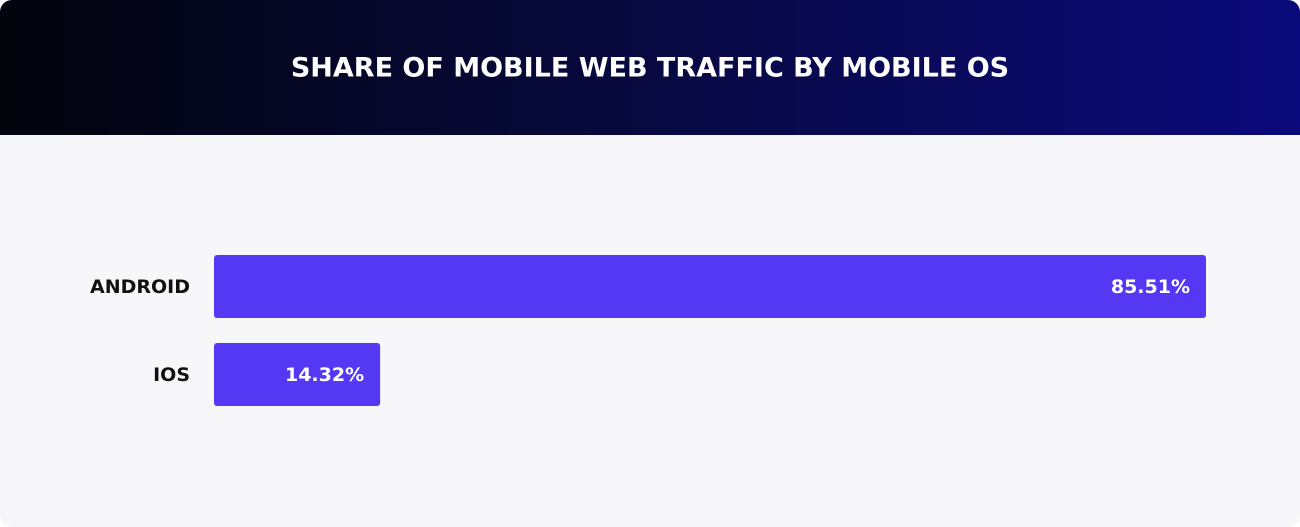 The height and width of the screenshot is (527, 1300). I want to click on value-label: 85.51%, so click(1150, 287).